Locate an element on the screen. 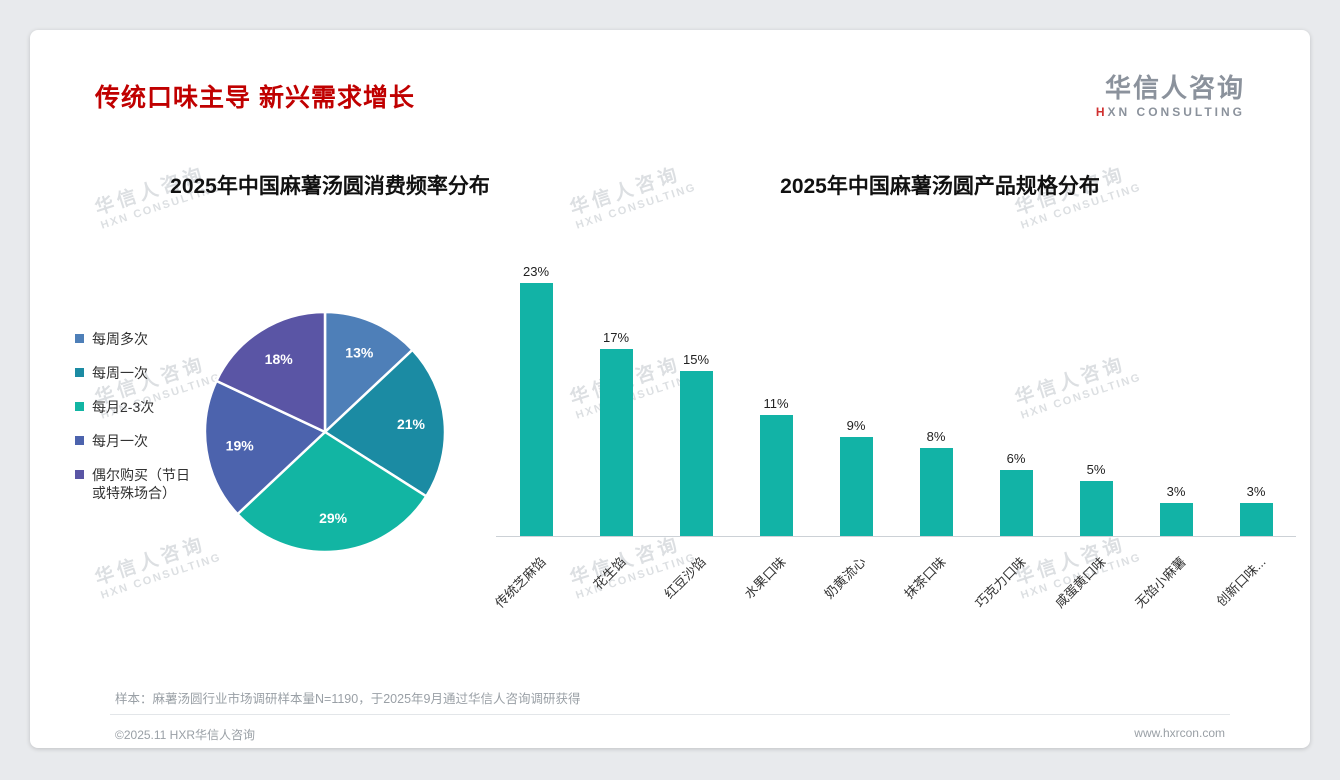  pie-slice-value-label: 18% is located at coordinates (279, 359).